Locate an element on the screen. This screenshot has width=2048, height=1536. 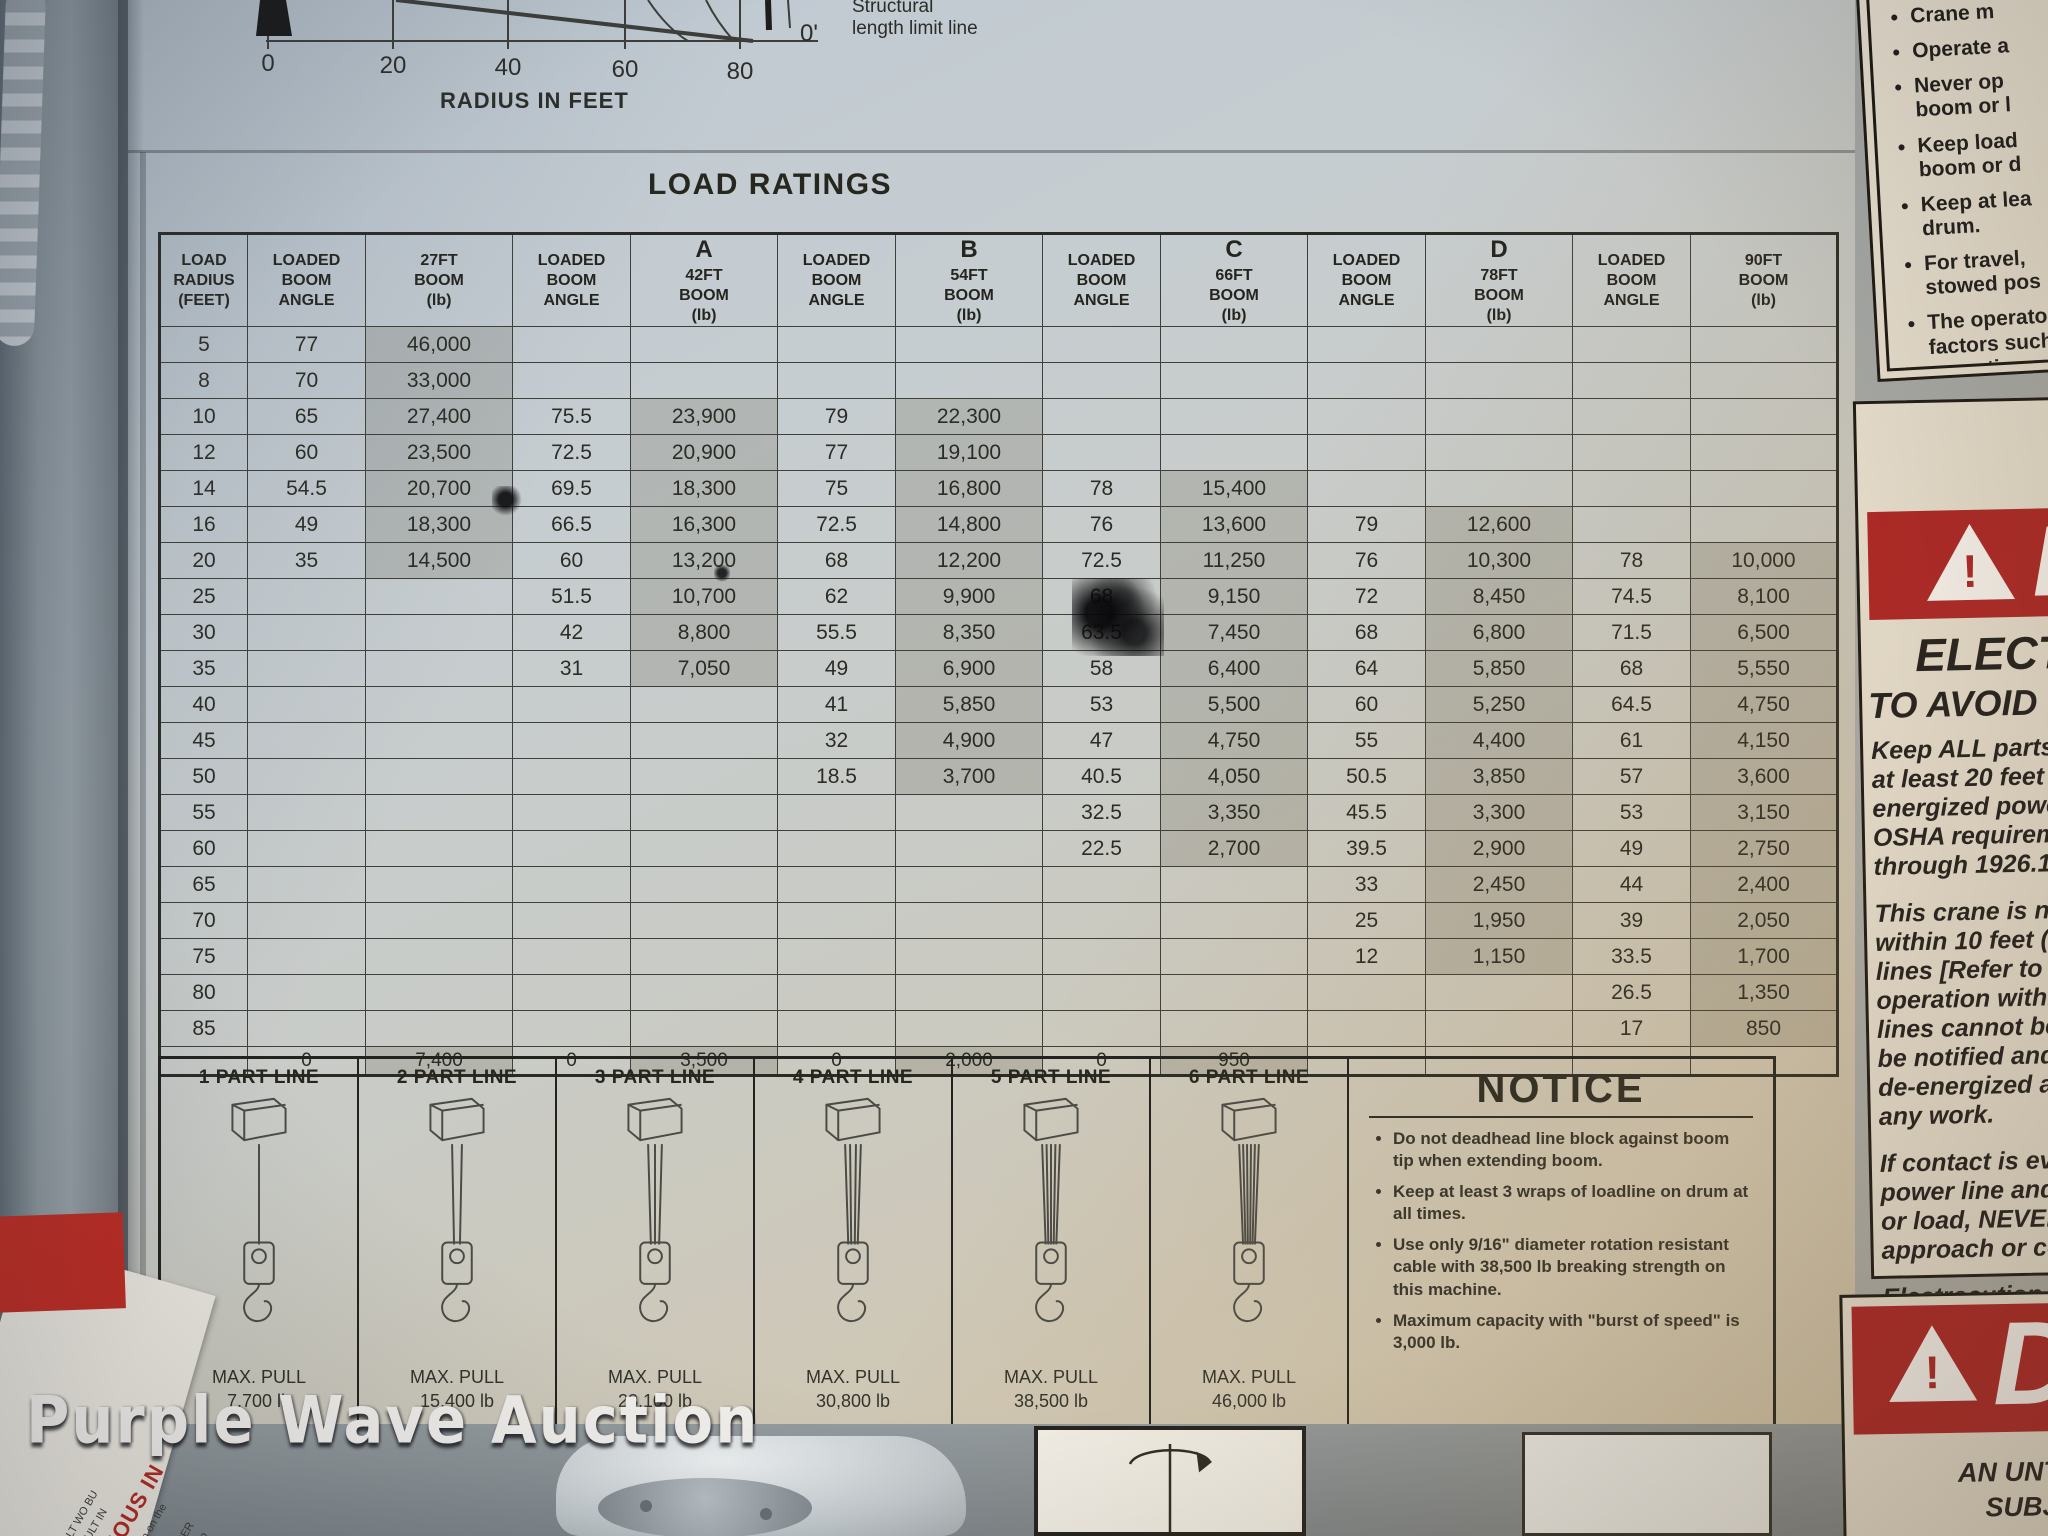
table-row: 50 18.5 3,700 40.5 4,050 50.5 3,850 57 3,600 is located at coordinates (998, 776).